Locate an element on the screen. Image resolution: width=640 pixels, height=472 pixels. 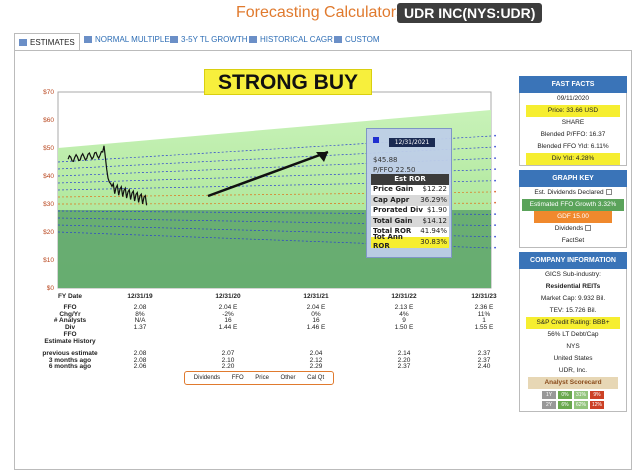
key-gdf: GDF 15.00 is located at coordinates (573, 217).